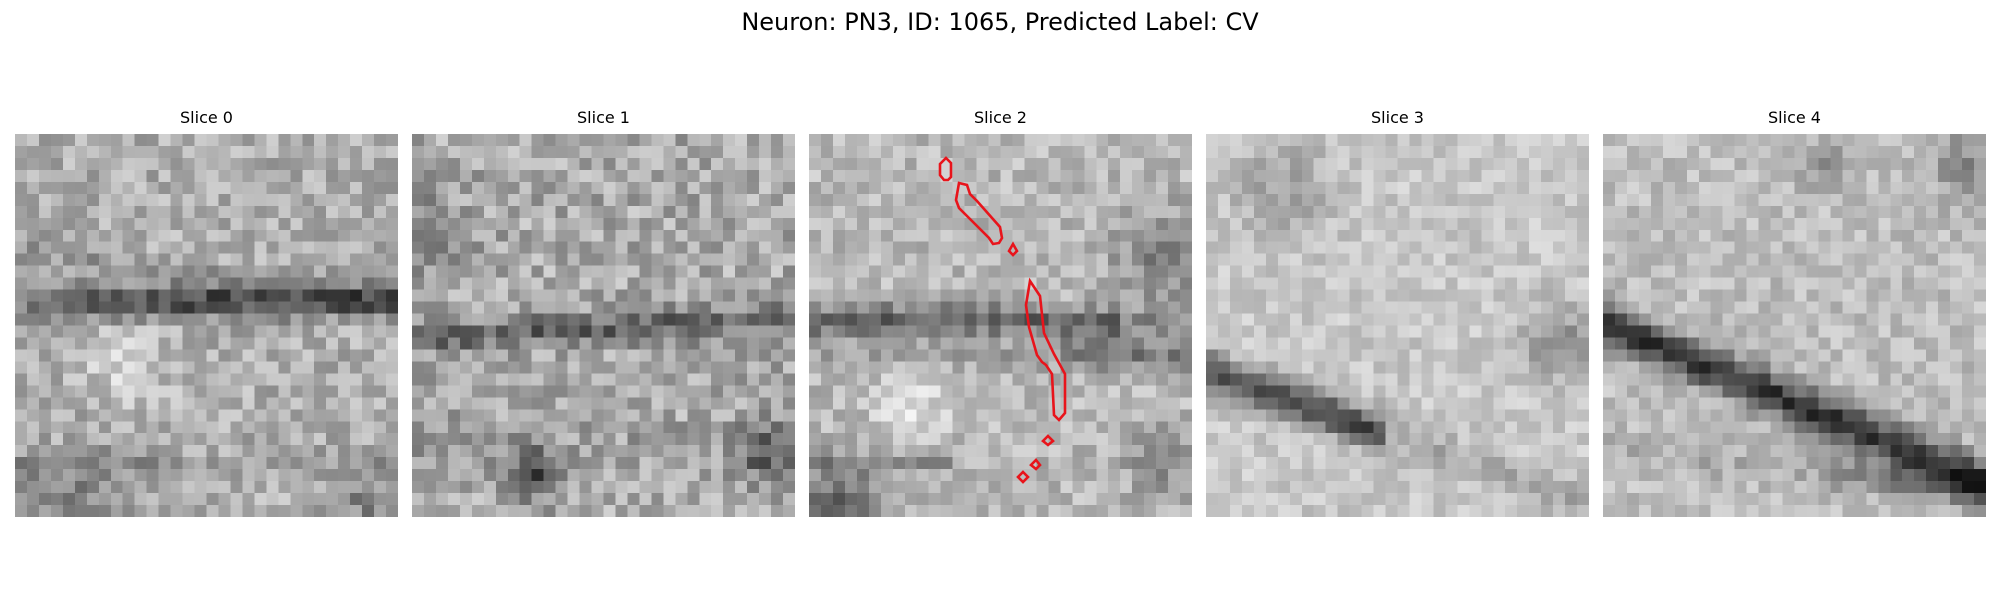  What do you see at coordinates (1002, 320) in the screenshot?
I see `segmentation-contour-overlay` at bounding box center [1002, 320].